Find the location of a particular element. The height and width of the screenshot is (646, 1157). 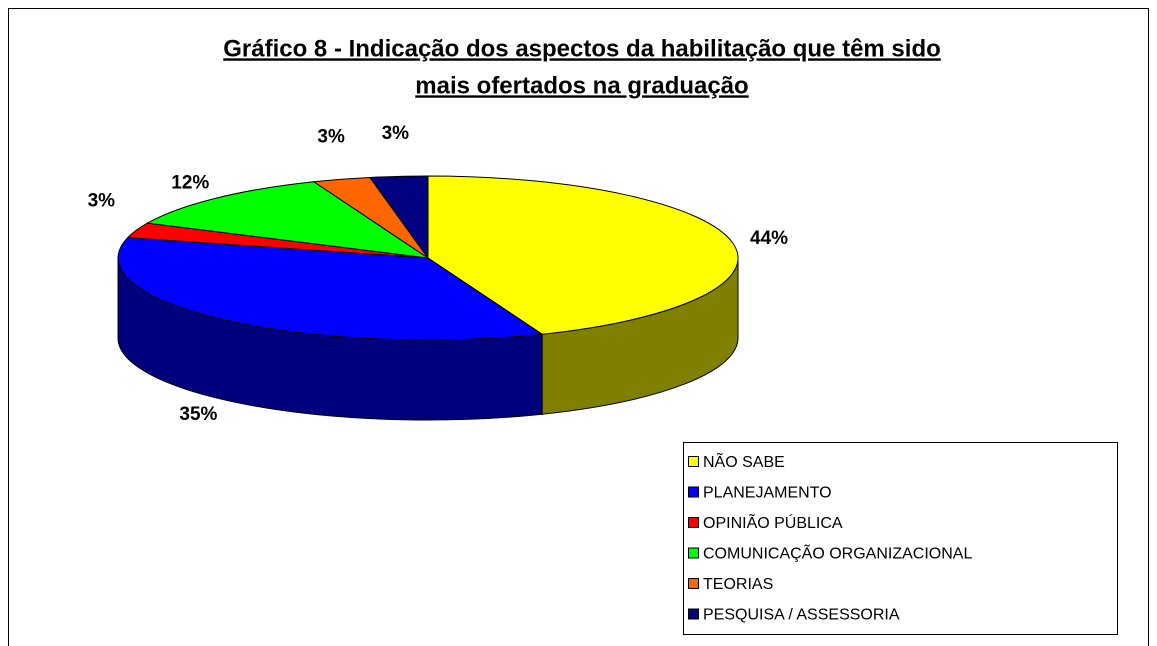

data-label: 44% is located at coordinates (769, 238).